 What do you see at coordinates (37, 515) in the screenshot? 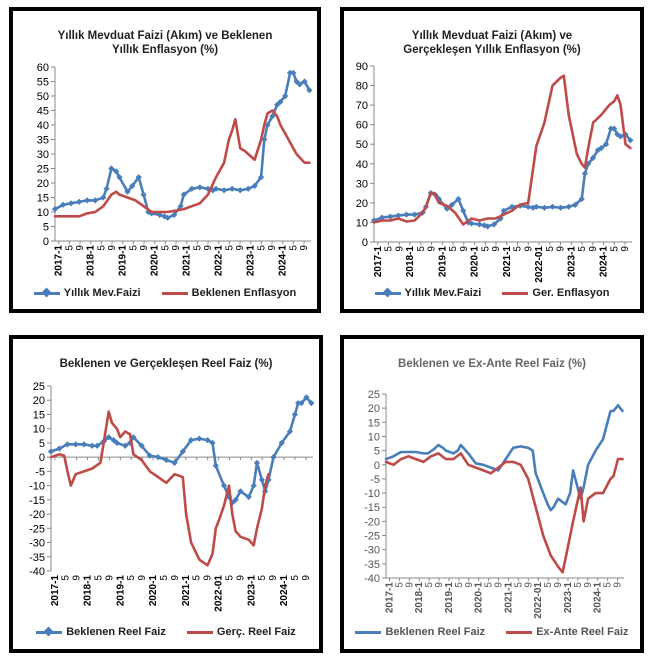
I see `y-tick-label: -20` at bounding box center [37, 515].